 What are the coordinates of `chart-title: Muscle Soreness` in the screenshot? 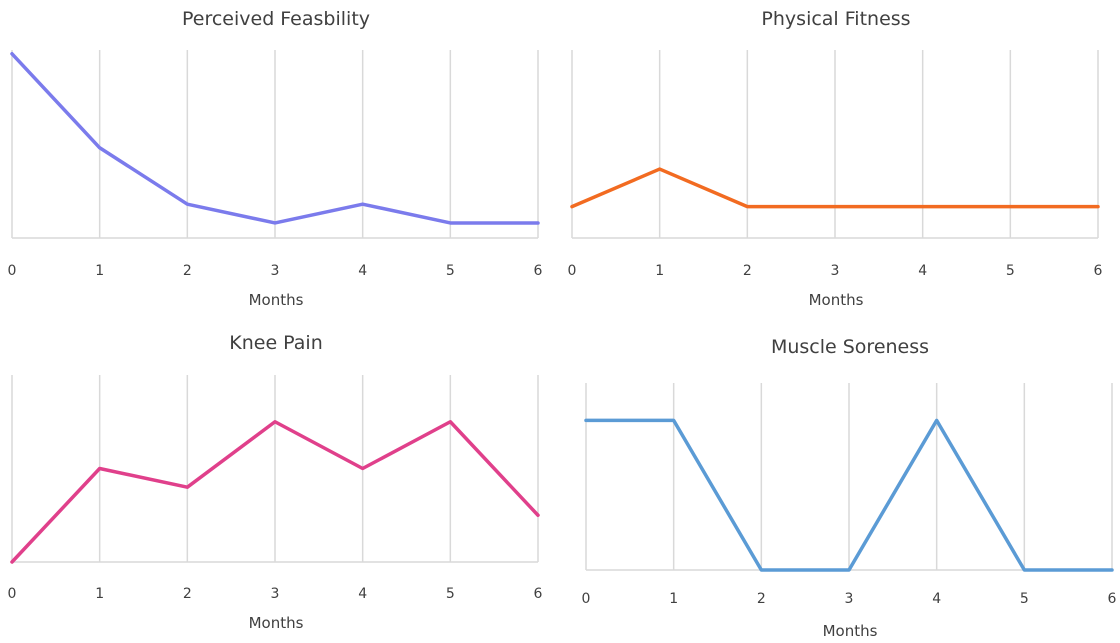 It's located at (850, 347).